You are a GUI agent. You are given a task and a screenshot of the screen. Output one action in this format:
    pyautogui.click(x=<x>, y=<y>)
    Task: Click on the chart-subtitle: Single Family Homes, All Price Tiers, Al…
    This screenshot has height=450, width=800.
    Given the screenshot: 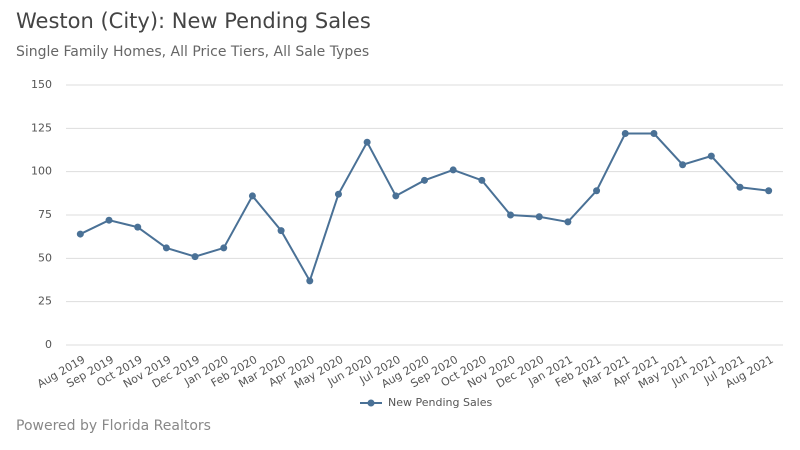 What is the action you would take?
    pyautogui.click(x=192, y=52)
    